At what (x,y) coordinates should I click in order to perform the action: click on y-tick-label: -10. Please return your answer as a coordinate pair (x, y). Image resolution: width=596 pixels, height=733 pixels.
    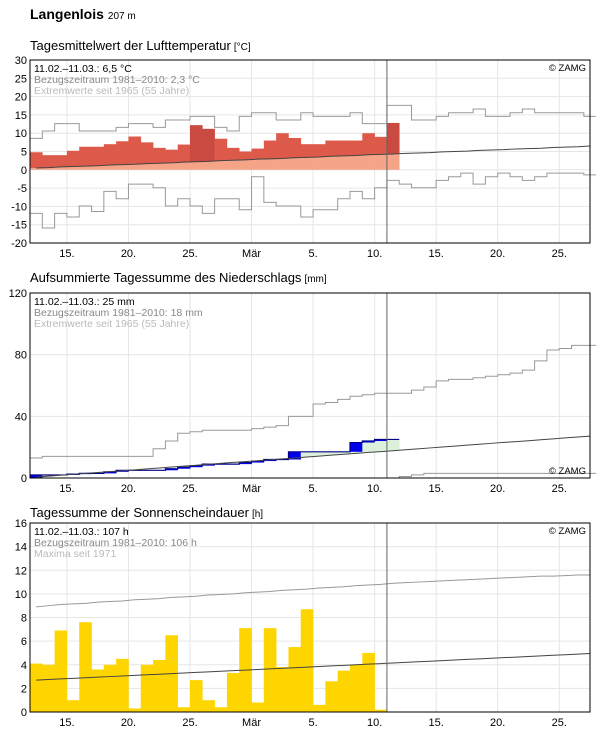
    Looking at the image, I should click on (19, 207).